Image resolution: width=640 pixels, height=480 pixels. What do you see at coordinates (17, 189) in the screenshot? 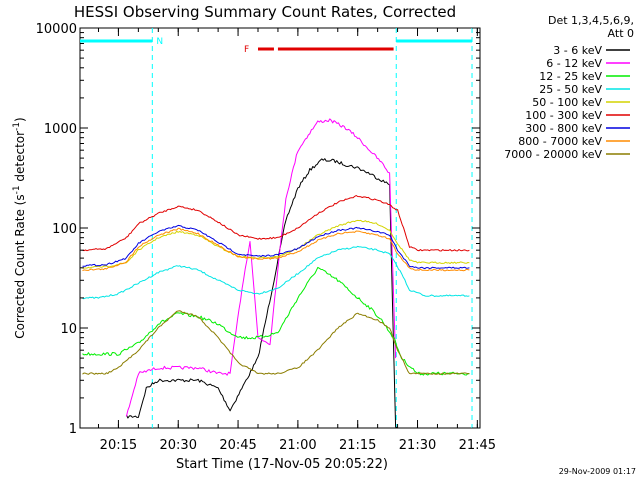
I see `y-axis-label-sup1: -1` at bounding box center [17, 189].